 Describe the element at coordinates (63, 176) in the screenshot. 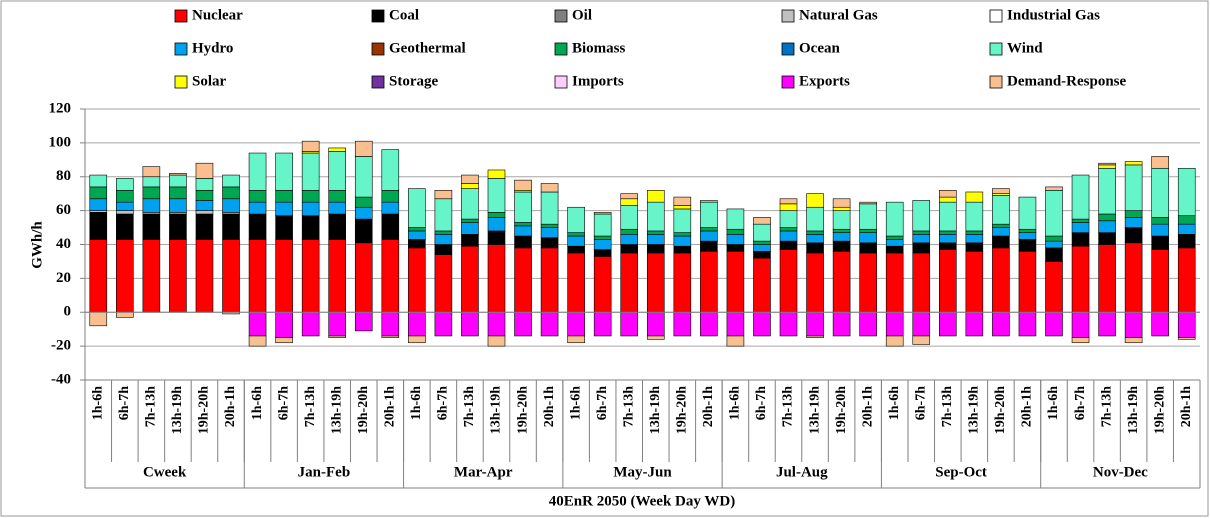

I see `y-tick-label: 80` at that location.